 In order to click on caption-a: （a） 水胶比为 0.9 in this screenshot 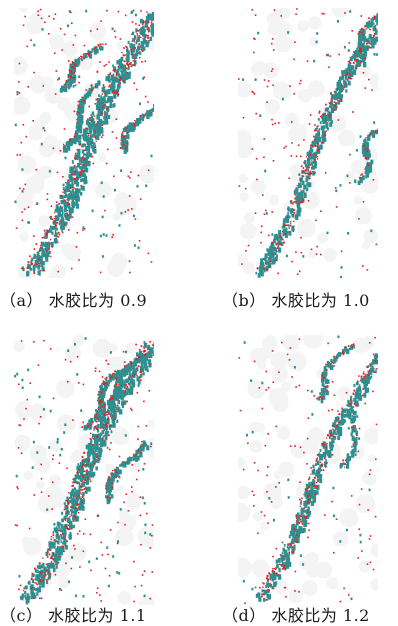, I will do `click(73, 299)`.